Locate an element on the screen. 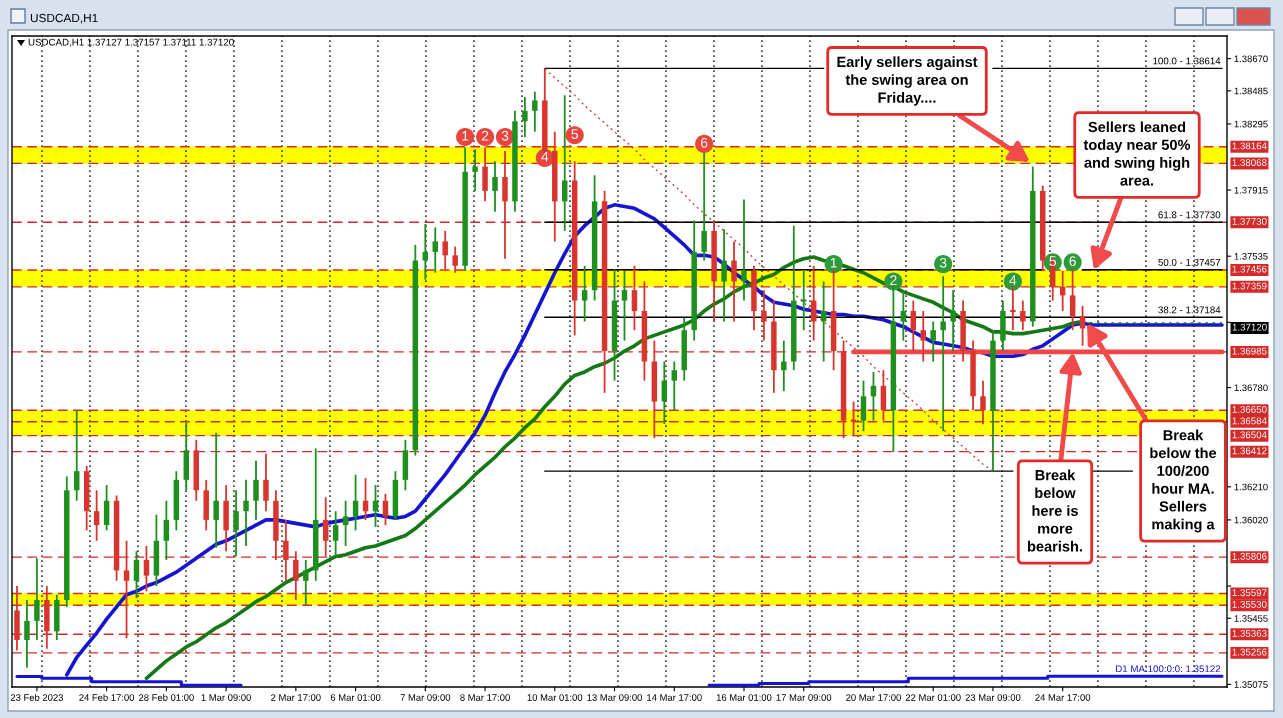  x-tick-label: 24 Feb 17:00 is located at coordinates (107, 697).